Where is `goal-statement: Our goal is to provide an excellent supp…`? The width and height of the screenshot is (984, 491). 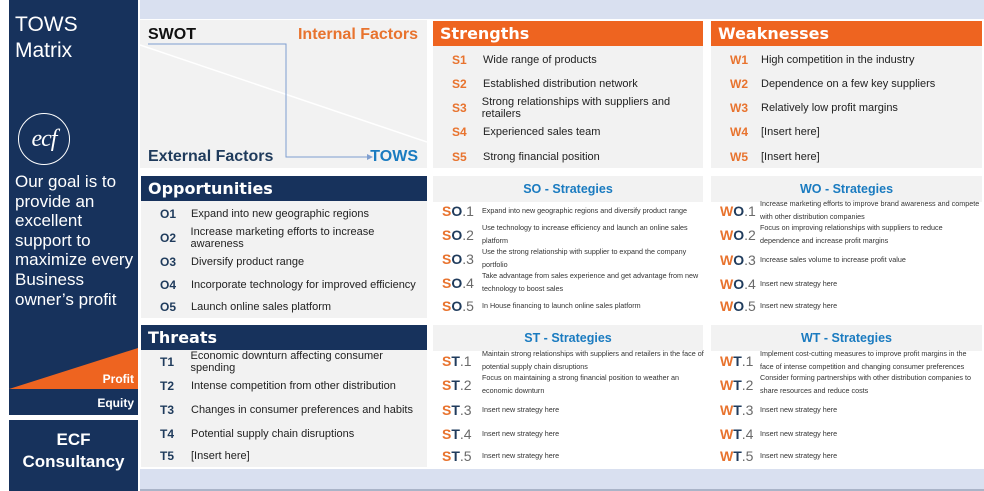 goal-statement: Our goal is to provide an excellent supp… is located at coordinates (74, 240).